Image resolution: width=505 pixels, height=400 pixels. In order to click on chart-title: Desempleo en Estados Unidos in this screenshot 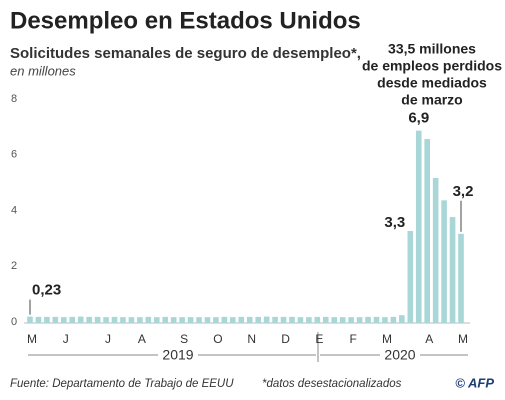, I will do `click(185, 20)`.